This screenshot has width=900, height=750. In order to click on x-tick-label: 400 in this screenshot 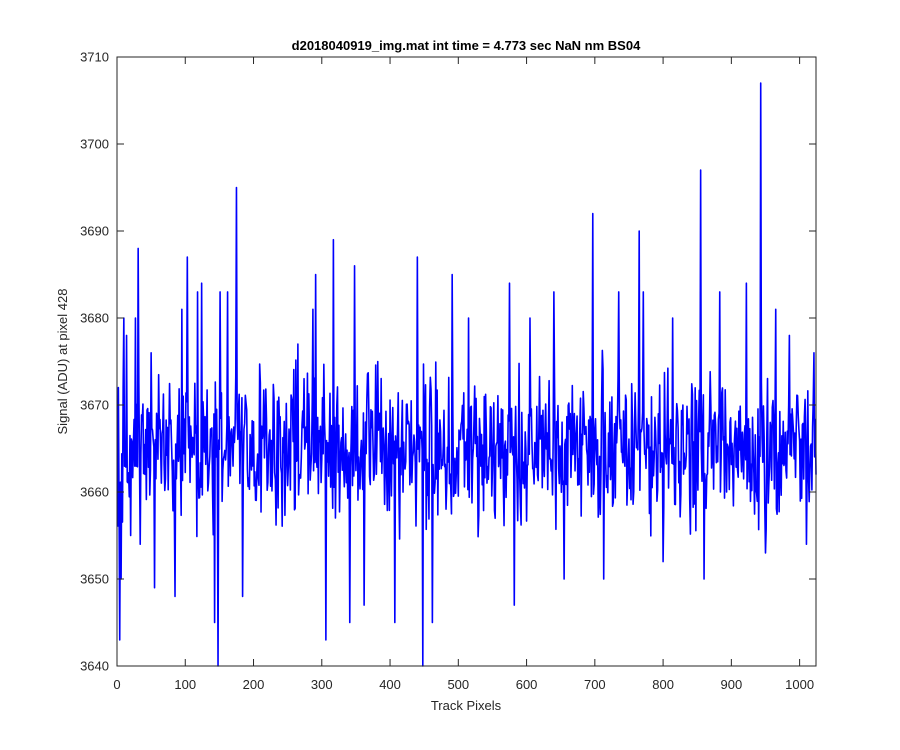, I will do `click(390, 684)`.